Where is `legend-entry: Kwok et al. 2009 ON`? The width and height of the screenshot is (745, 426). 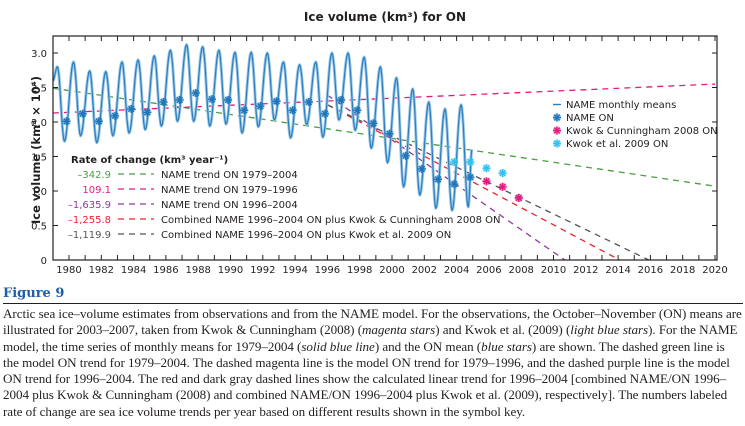 legend-entry: Kwok et al. 2009 ON is located at coordinates (610, 144).